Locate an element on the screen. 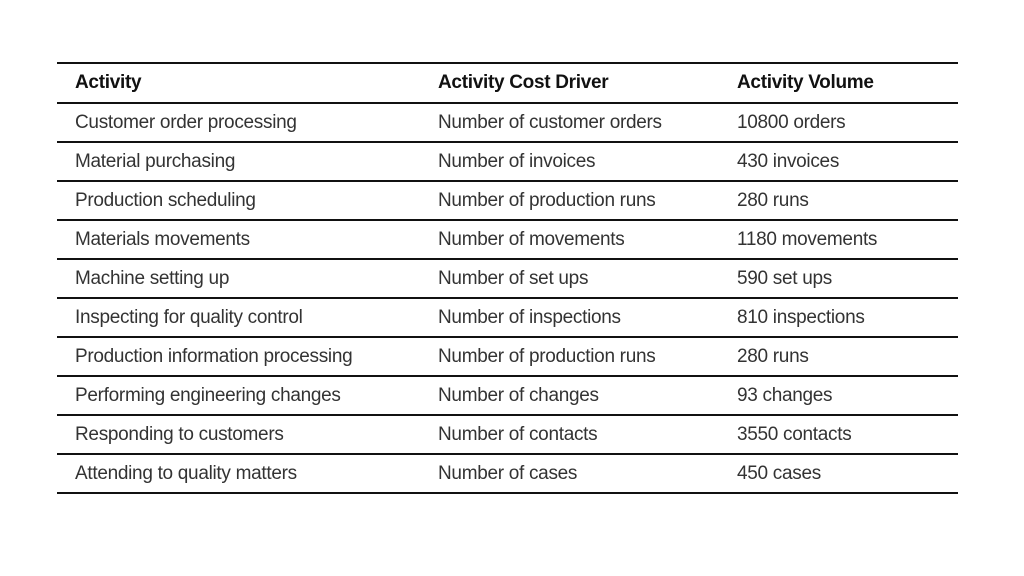 The height and width of the screenshot is (576, 1024). volume-cell: 450 cases is located at coordinates (779, 473).